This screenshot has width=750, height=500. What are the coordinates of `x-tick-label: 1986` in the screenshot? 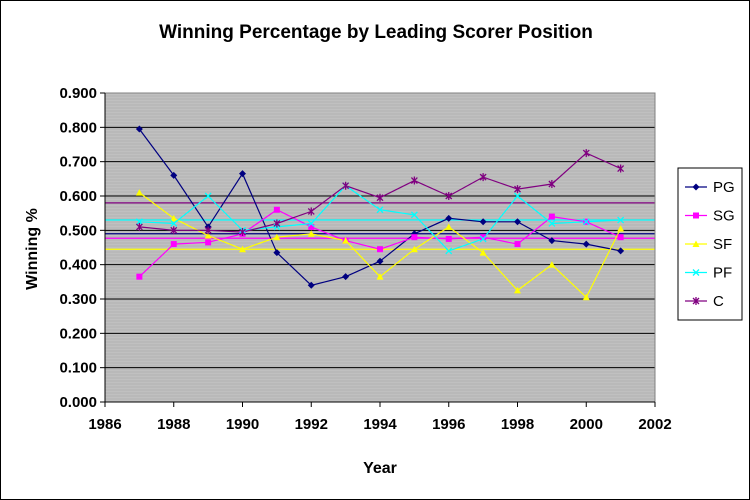 It's located at (104, 424).